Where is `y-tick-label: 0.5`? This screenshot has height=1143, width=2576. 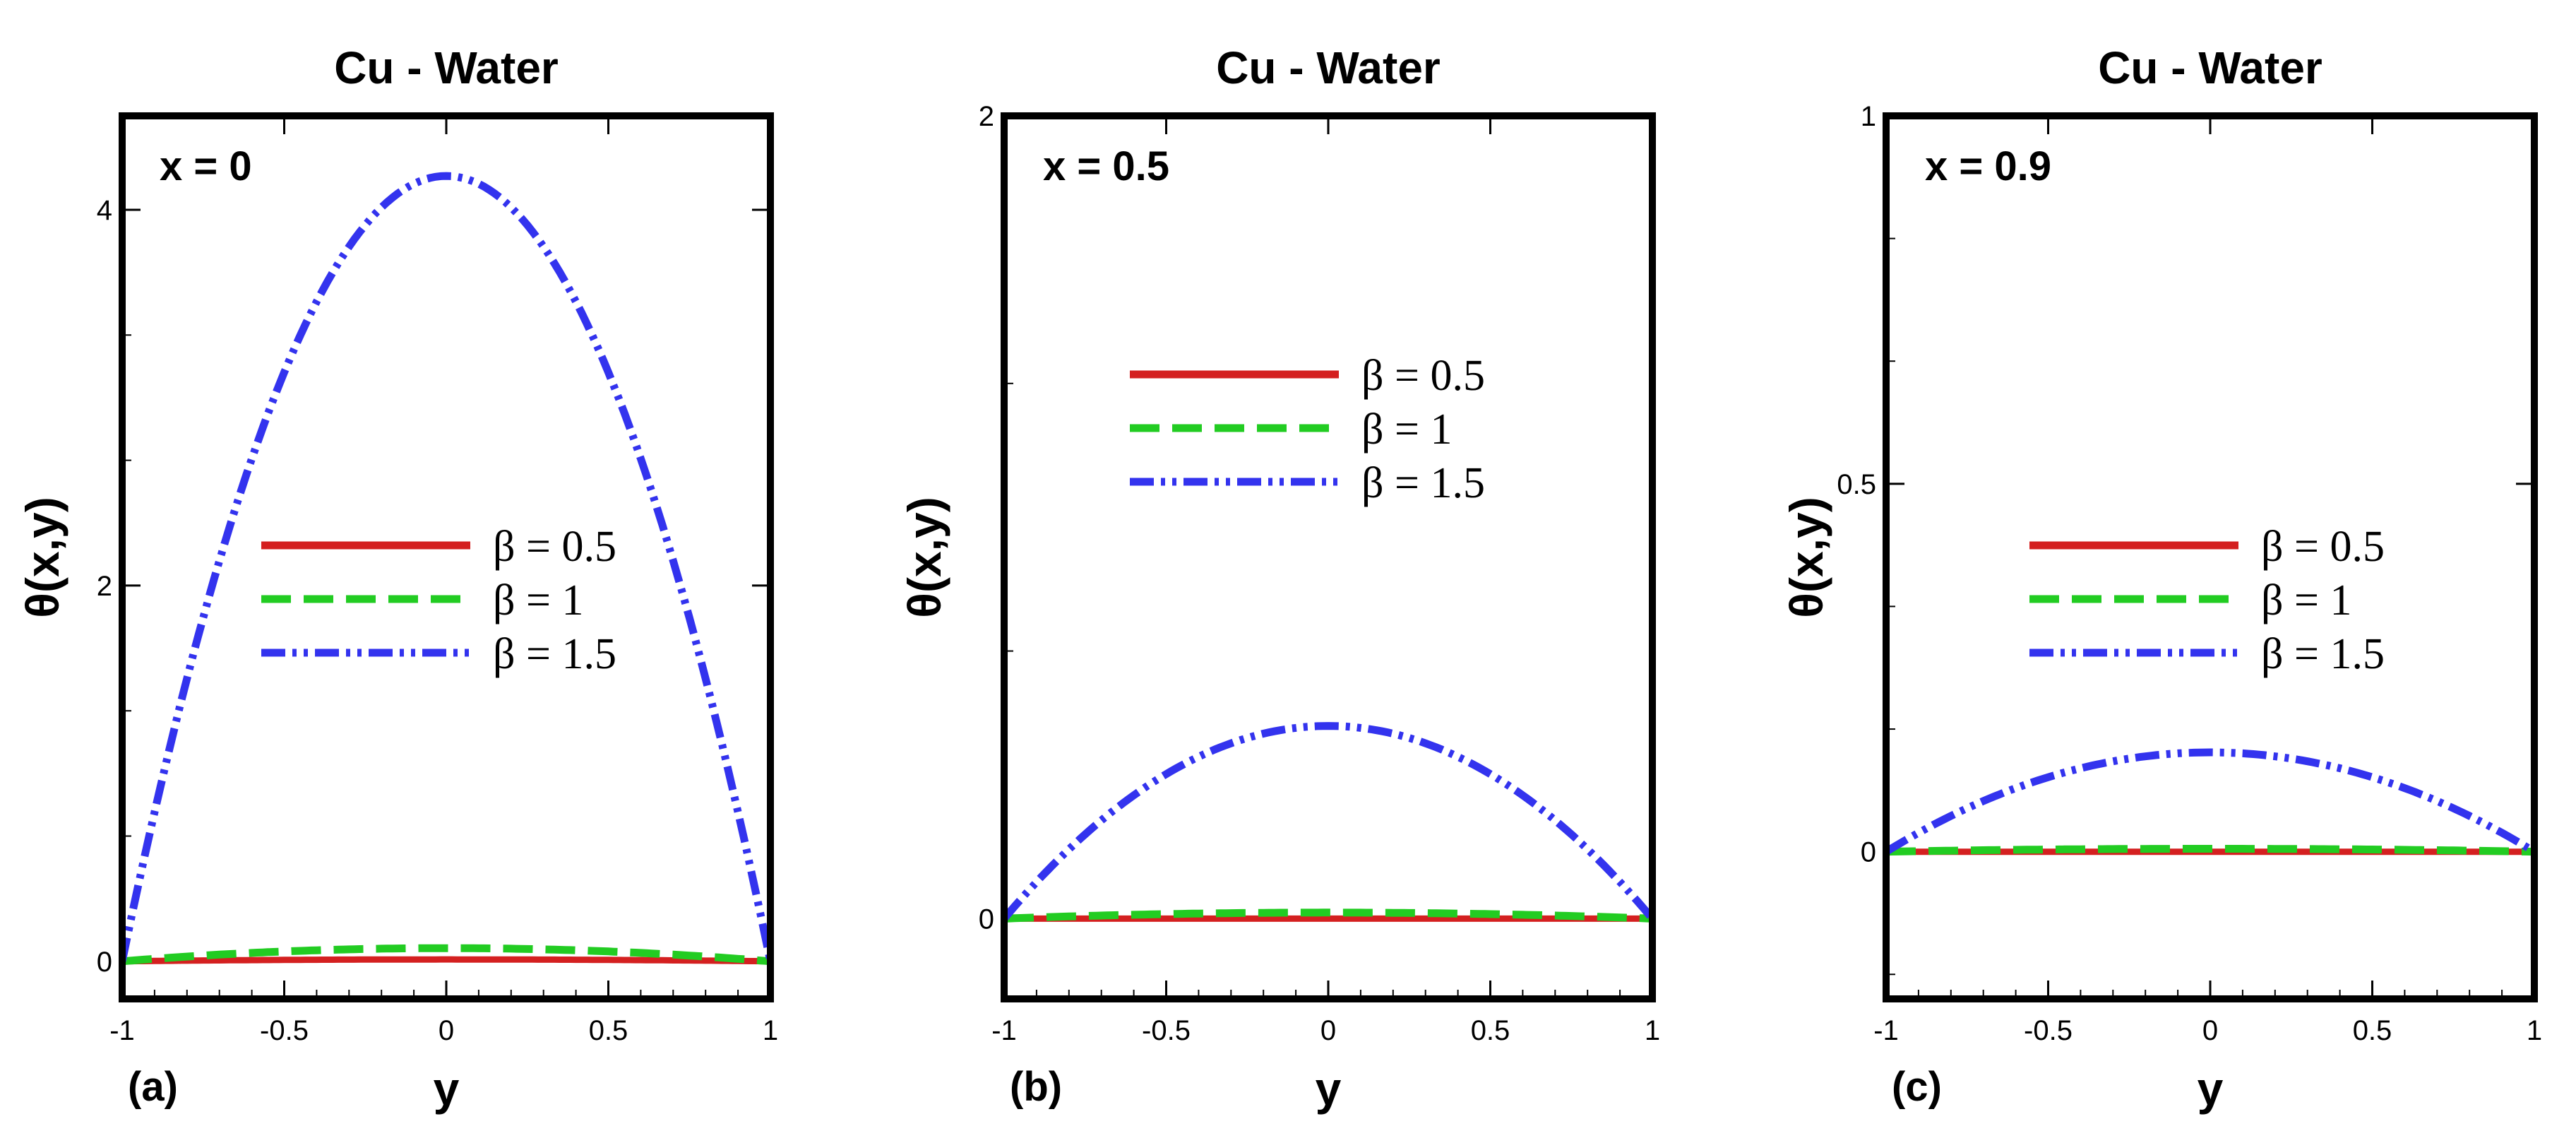 y-tick-label: 0.5 is located at coordinates (1856, 485).